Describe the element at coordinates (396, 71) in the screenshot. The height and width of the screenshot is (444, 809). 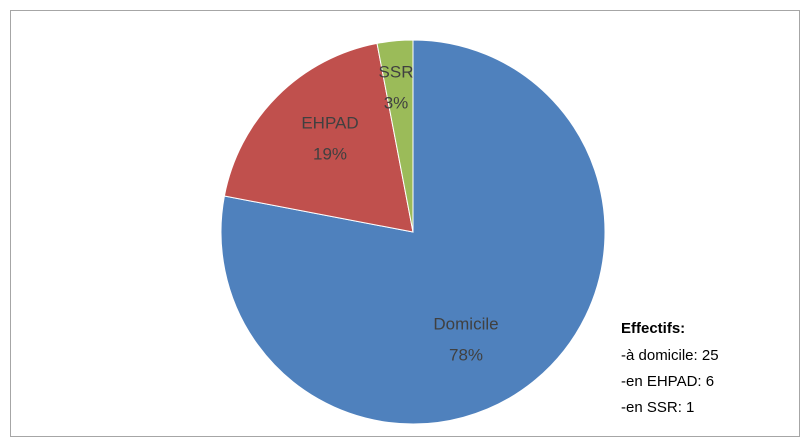
I see `slice-category-label: SSR` at that location.